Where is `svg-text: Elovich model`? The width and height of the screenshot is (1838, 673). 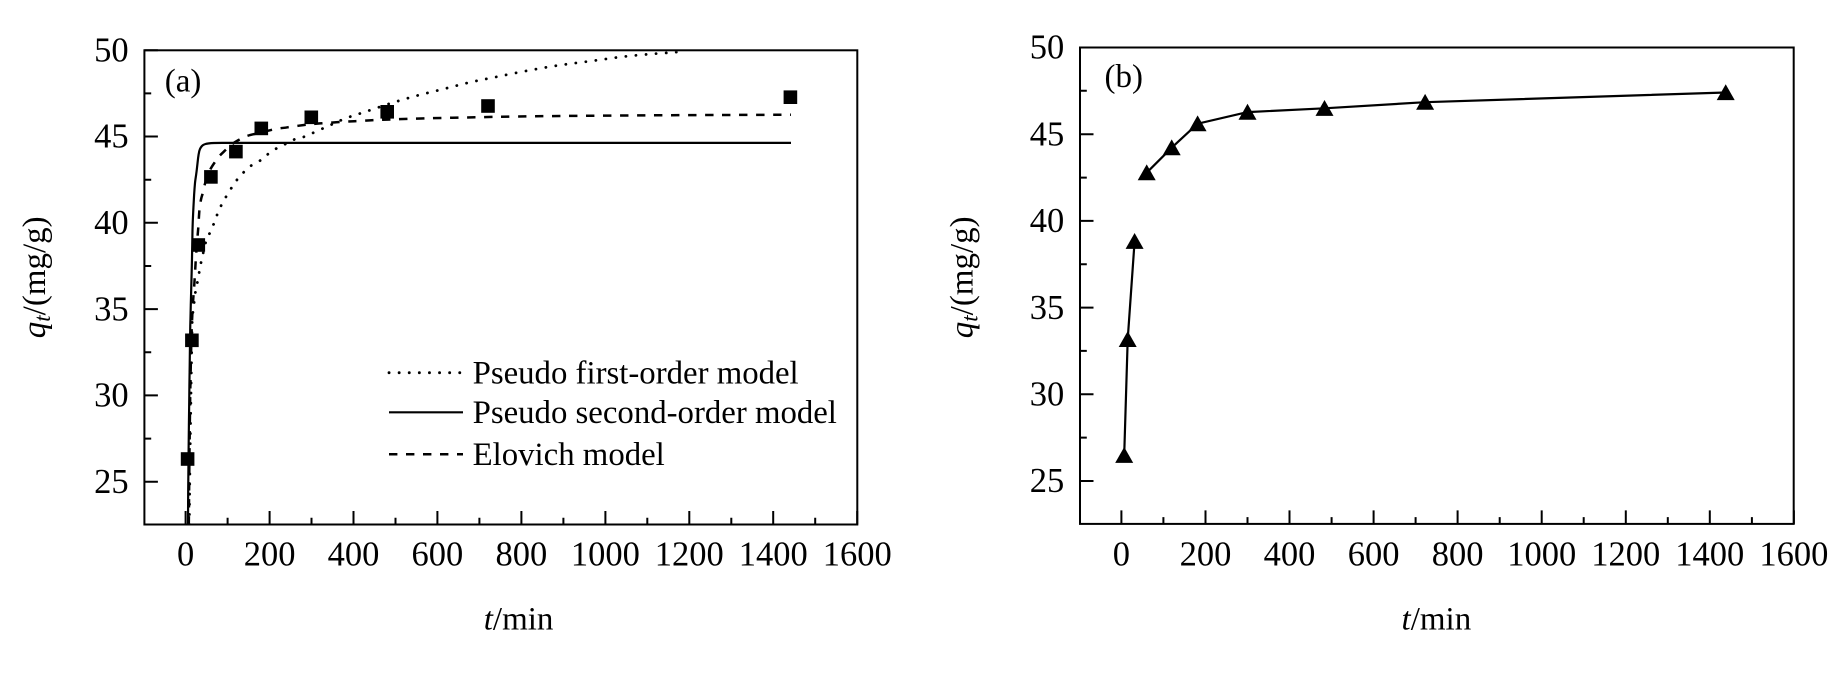 svg-text: Elovich model is located at coordinates (569, 455).